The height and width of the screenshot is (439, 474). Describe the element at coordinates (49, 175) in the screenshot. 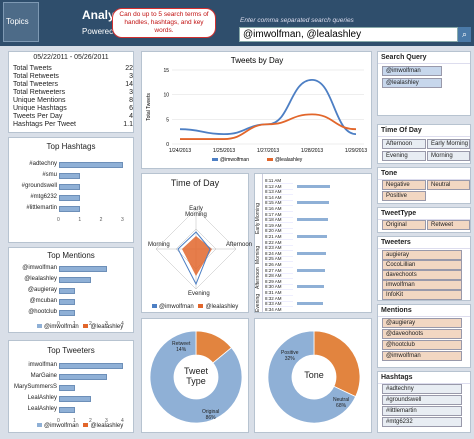

I see `bar-label: #smu` at that location.